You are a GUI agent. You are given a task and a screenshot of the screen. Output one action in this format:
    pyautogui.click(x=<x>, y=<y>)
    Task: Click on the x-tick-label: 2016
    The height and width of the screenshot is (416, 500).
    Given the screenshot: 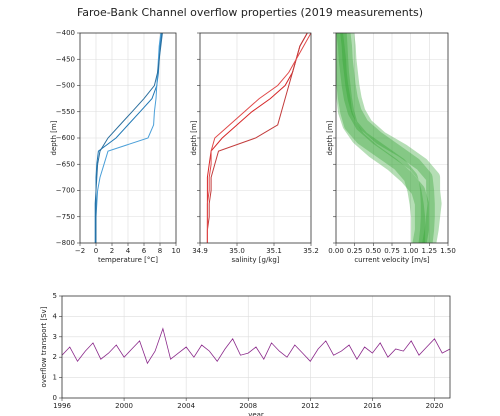 What is the action you would take?
    pyautogui.click(x=372, y=406)
    